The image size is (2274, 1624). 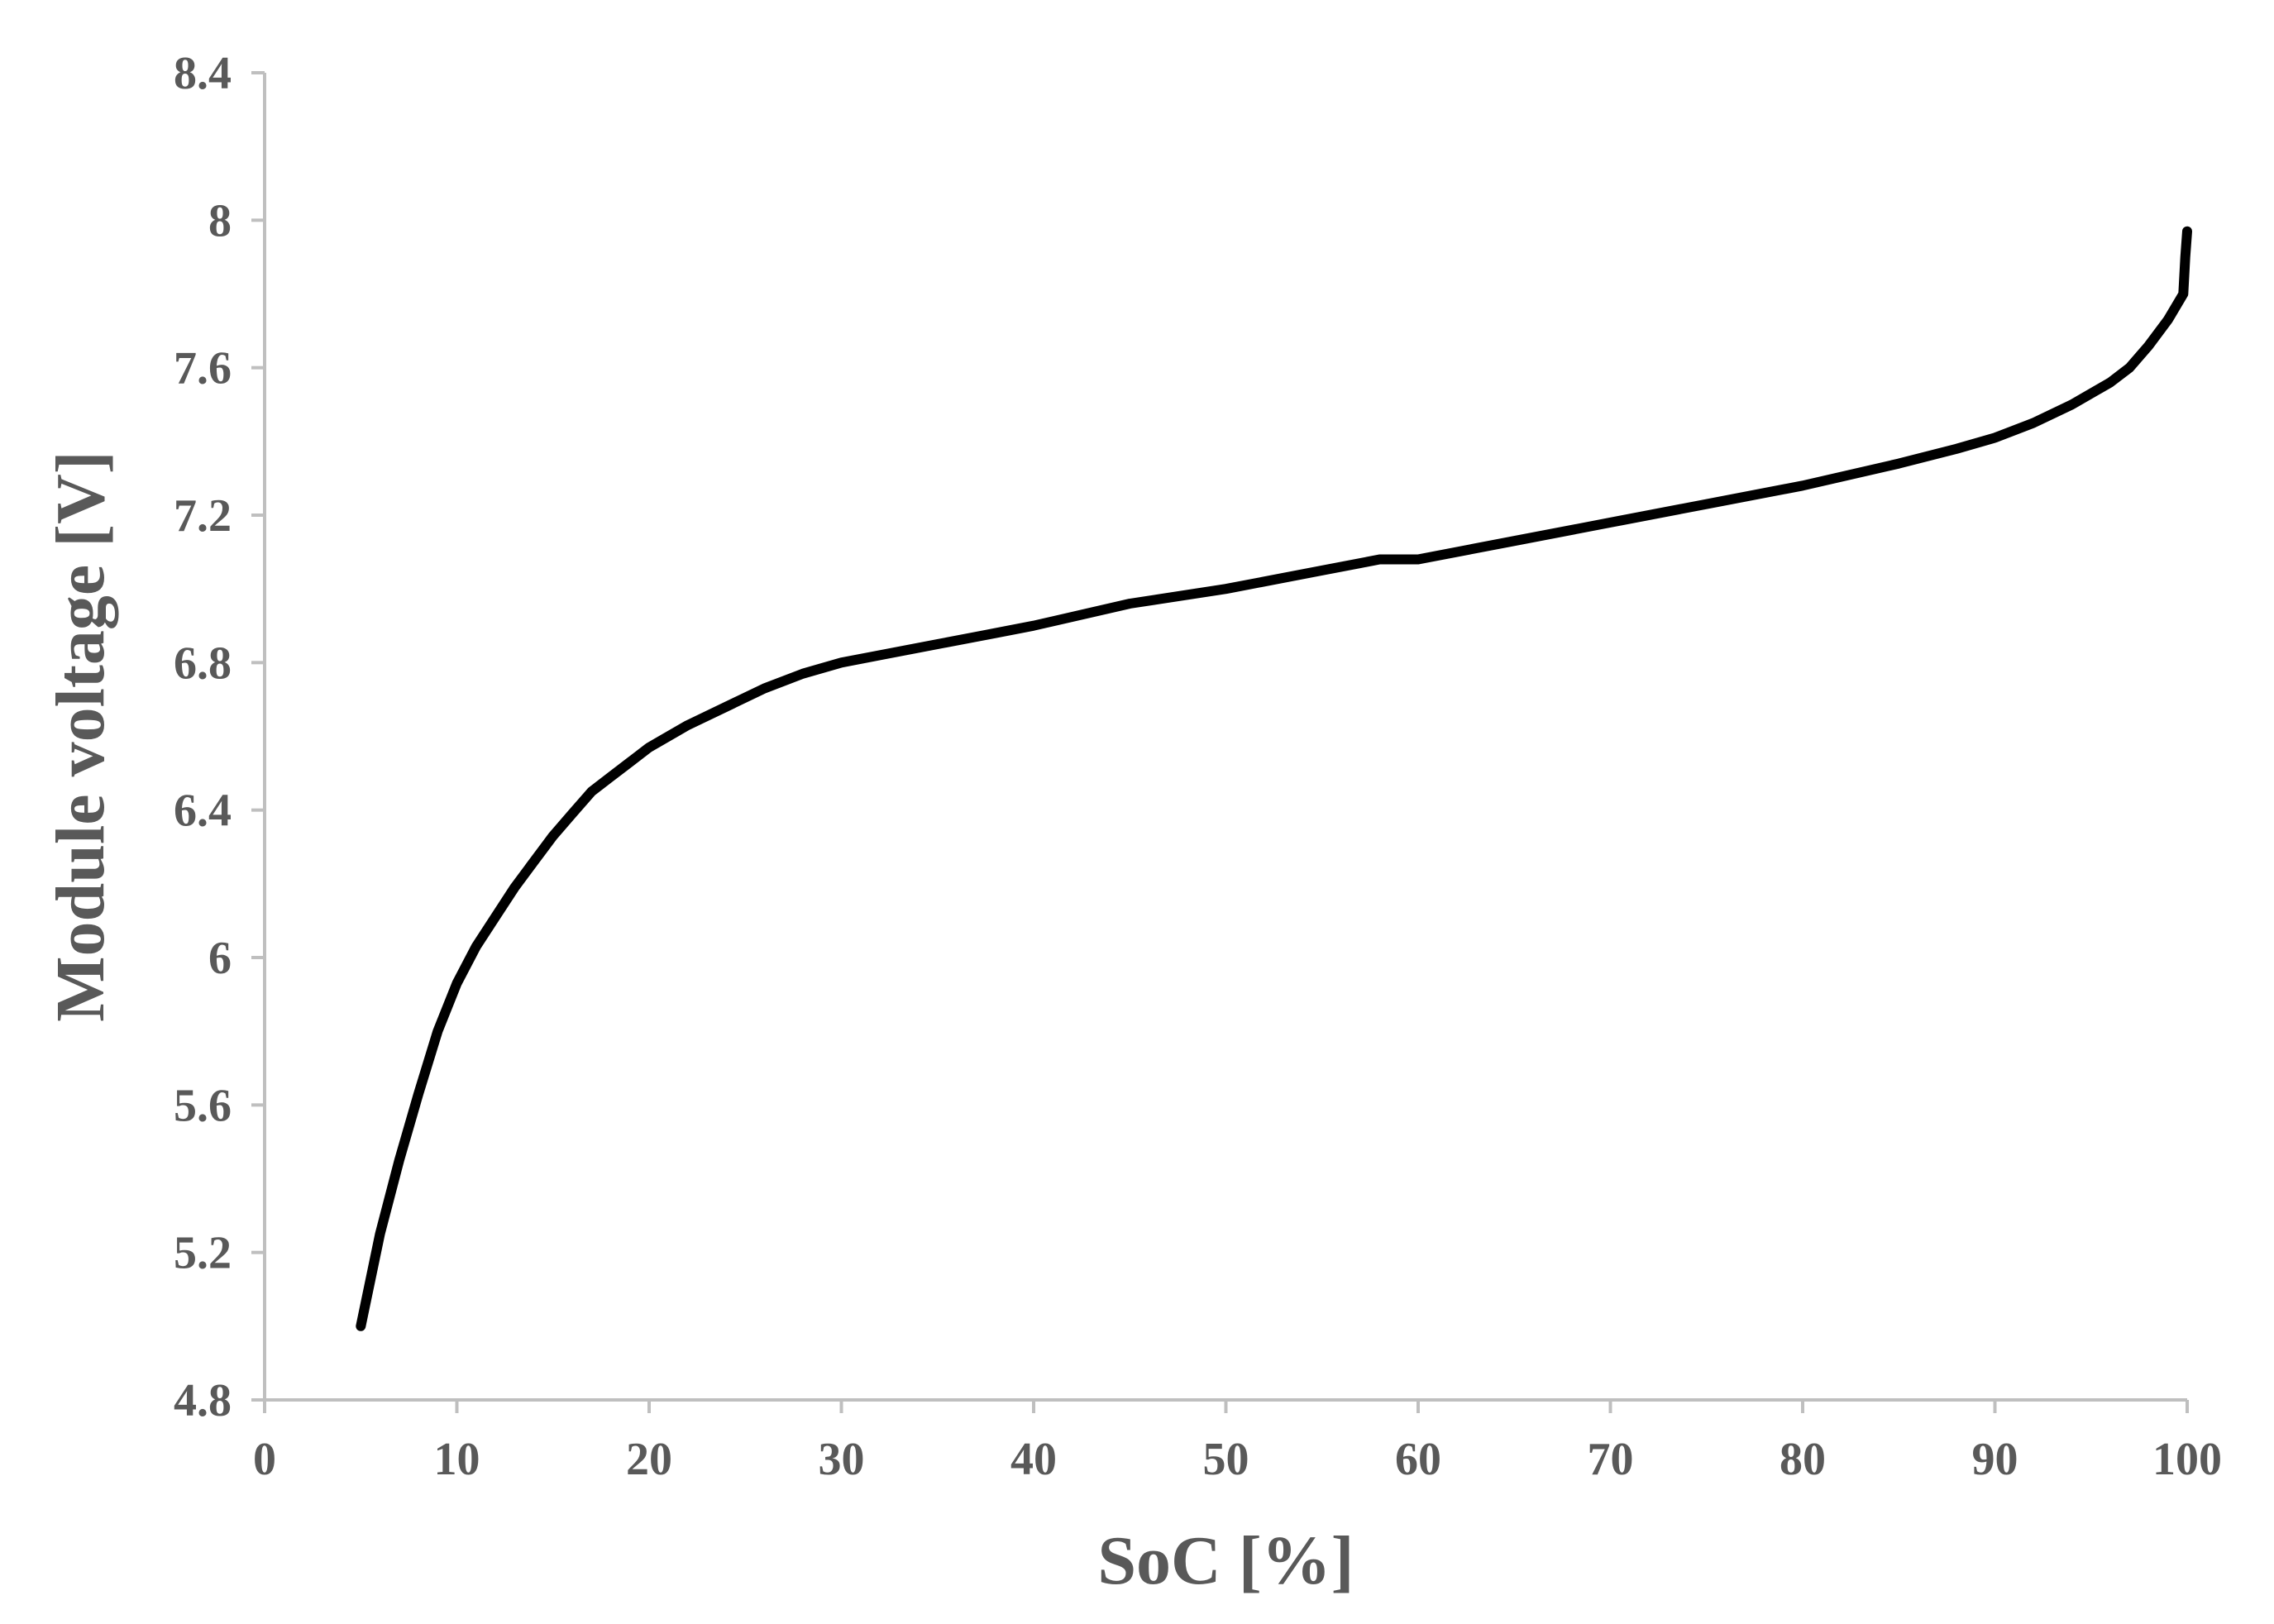 What do you see at coordinates (80, 737) in the screenshot?
I see `y-axis-title: Module voltage [V]` at bounding box center [80, 737].